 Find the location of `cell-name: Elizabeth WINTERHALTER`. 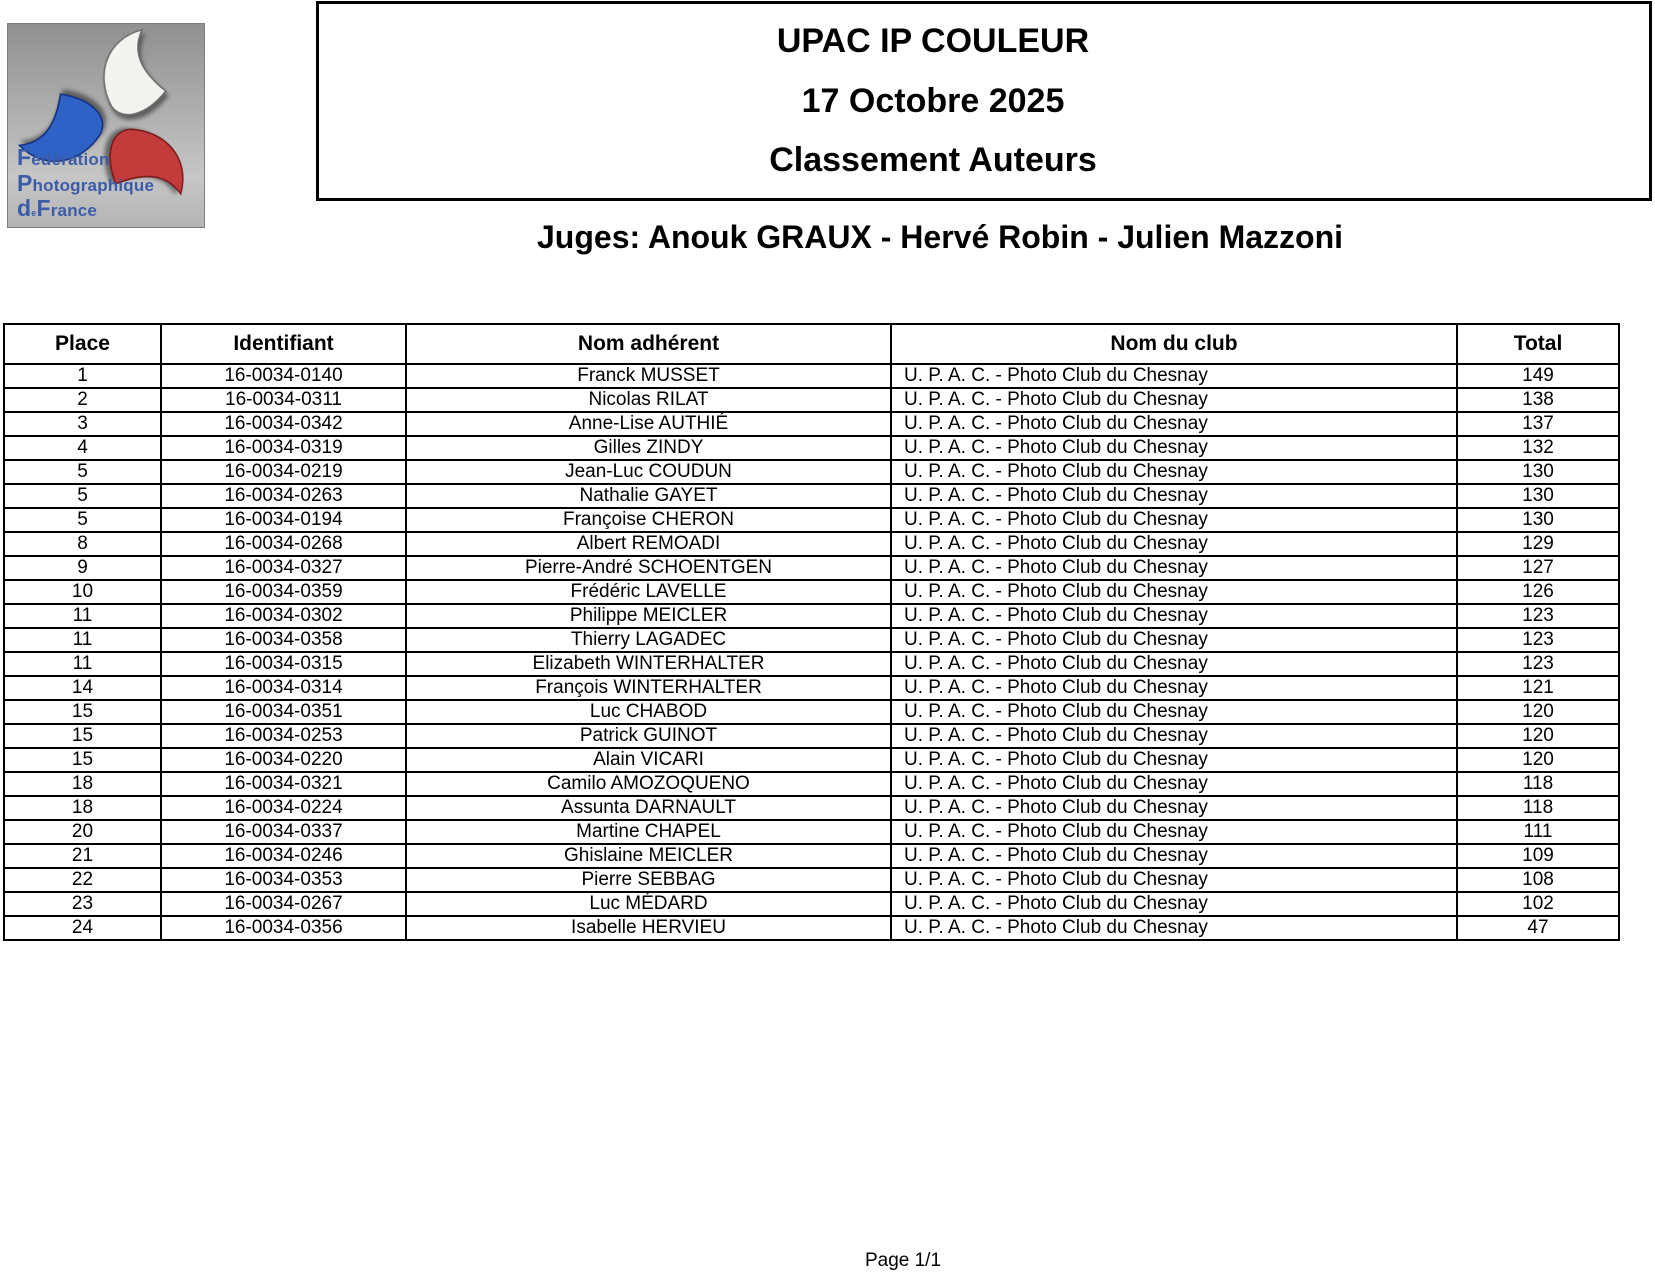

cell-name: Elizabeth WINTERHALTER is located at coordinates (648, 664).